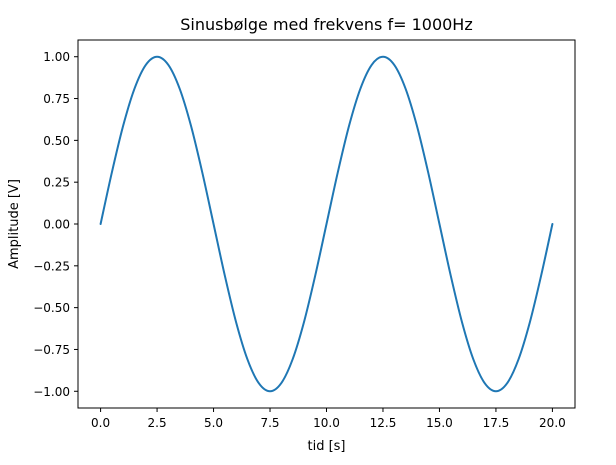 The height and width of the screenshot is (465, 616). What do you see at coordinates (51, 308) in the screenshot?
I see `y-tick-label: −0.50` at bounding box center [51, 308].